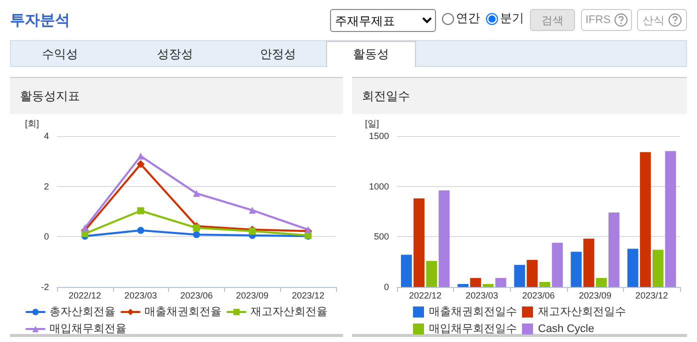  What do you see at coordinates (60, 54) in the screenshot?
I see `text: 수익성` at bounding box center [60, 54].